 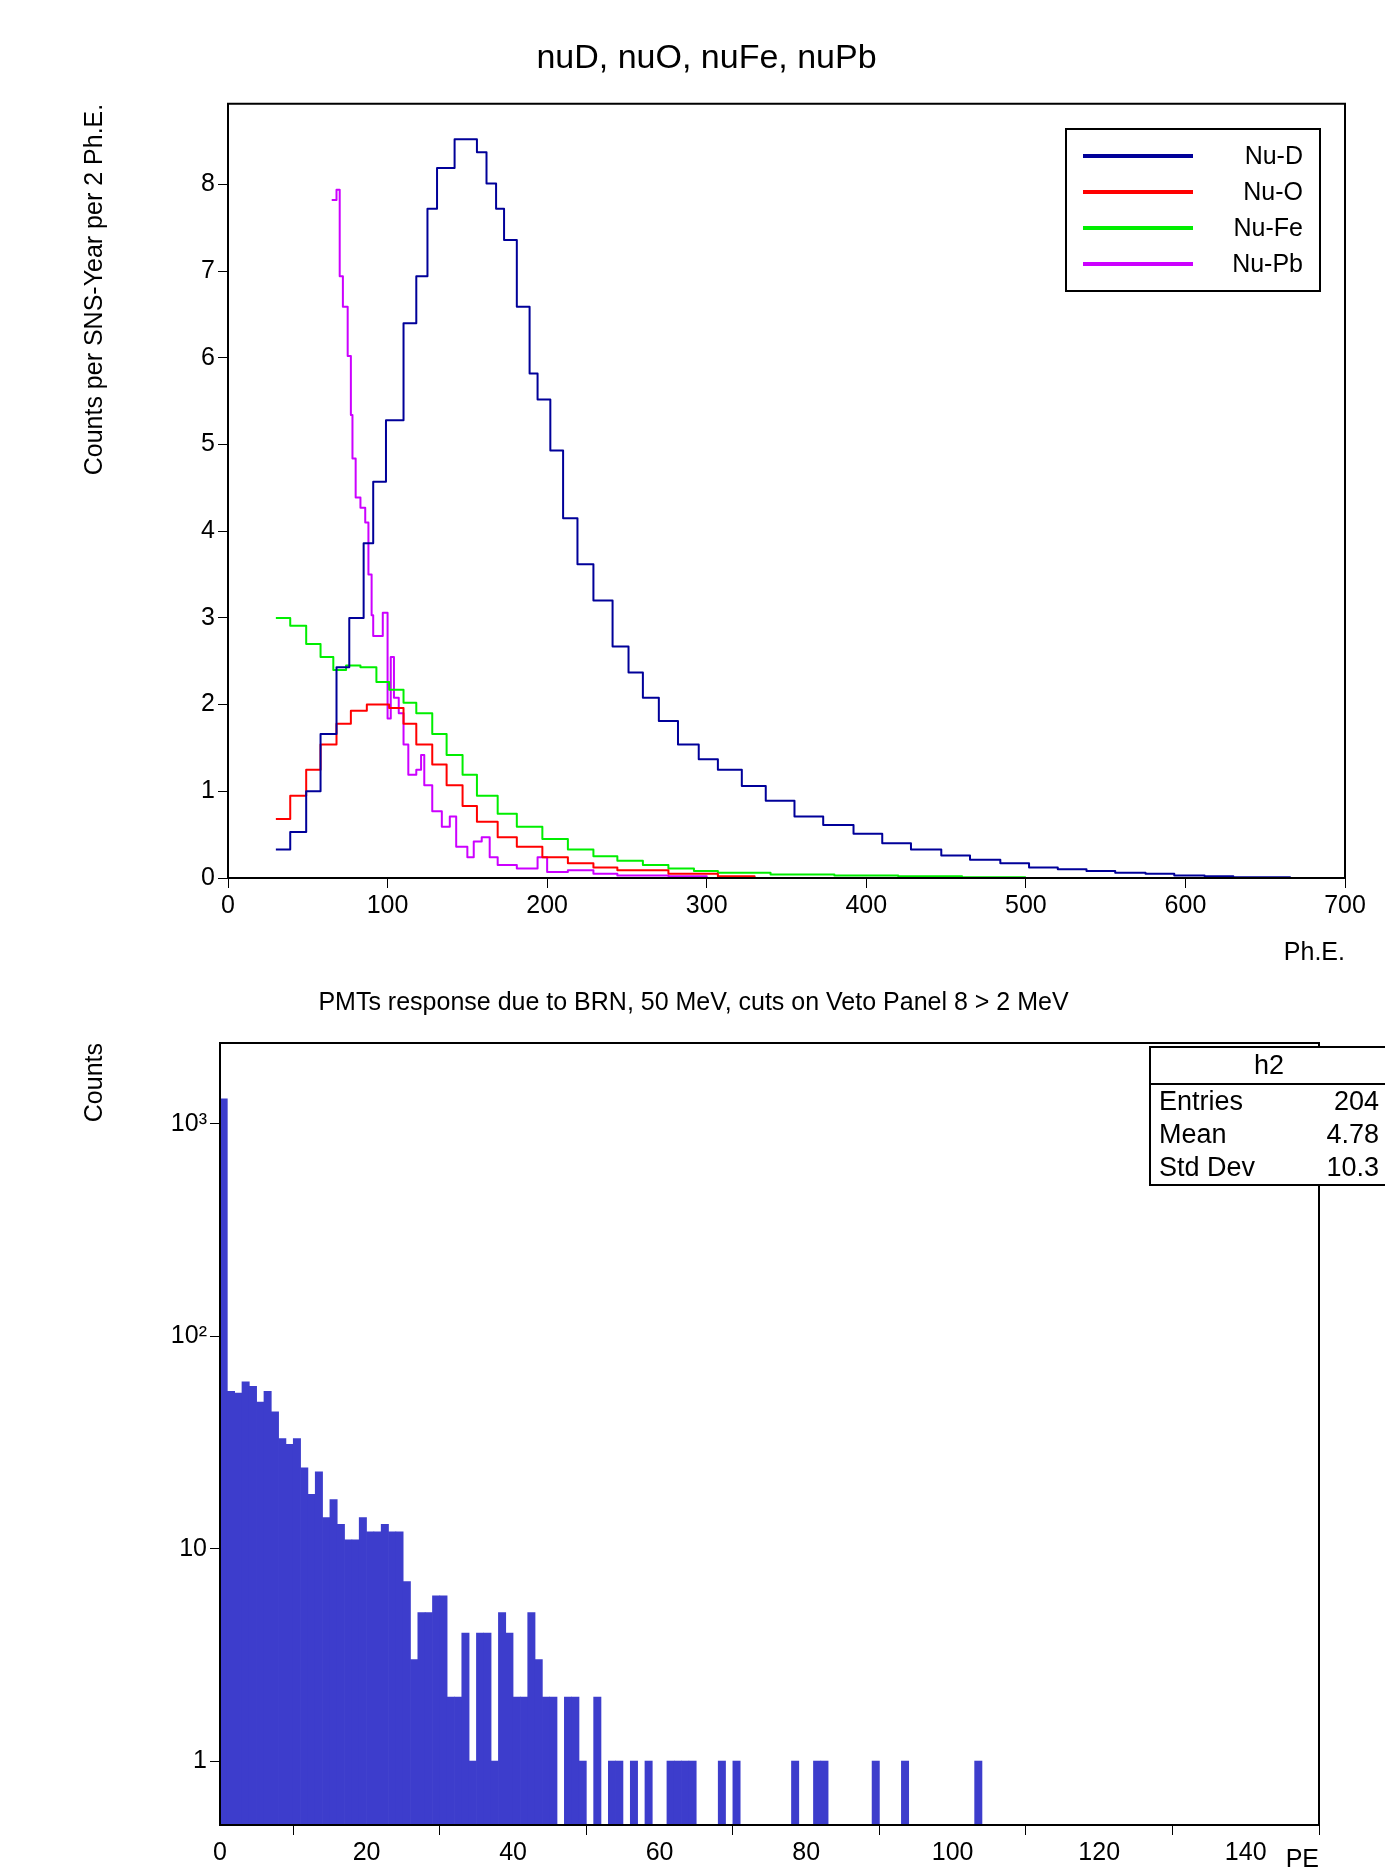 I want to click on y-tick-label: 10³, so click(x=188, y=1121).